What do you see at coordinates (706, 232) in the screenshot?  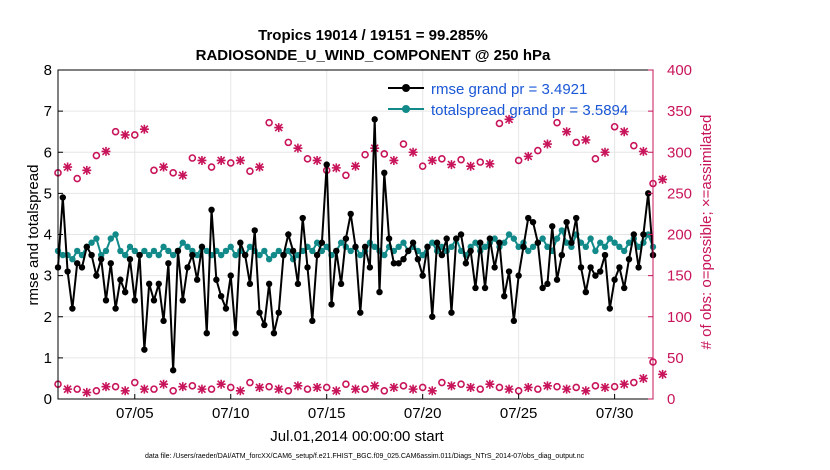 I see `y-axis-right-label: # of obs: o=possible; ×=assimilated` at bounding box center [706, 232].